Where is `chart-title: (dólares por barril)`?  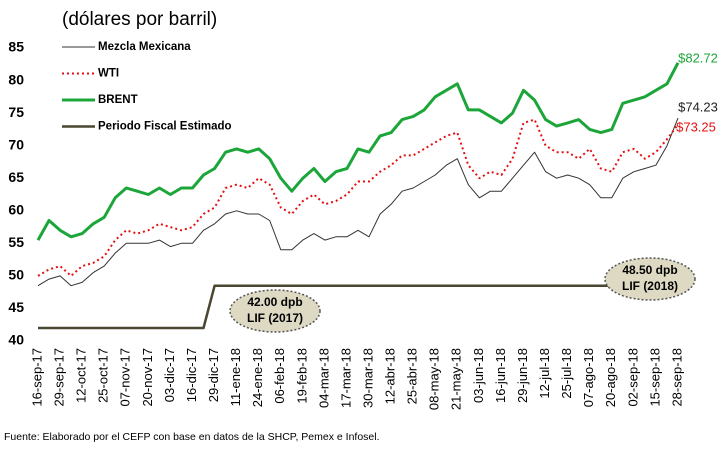 chart-title: (dólares por barril) is located at coordinates (139, 19).